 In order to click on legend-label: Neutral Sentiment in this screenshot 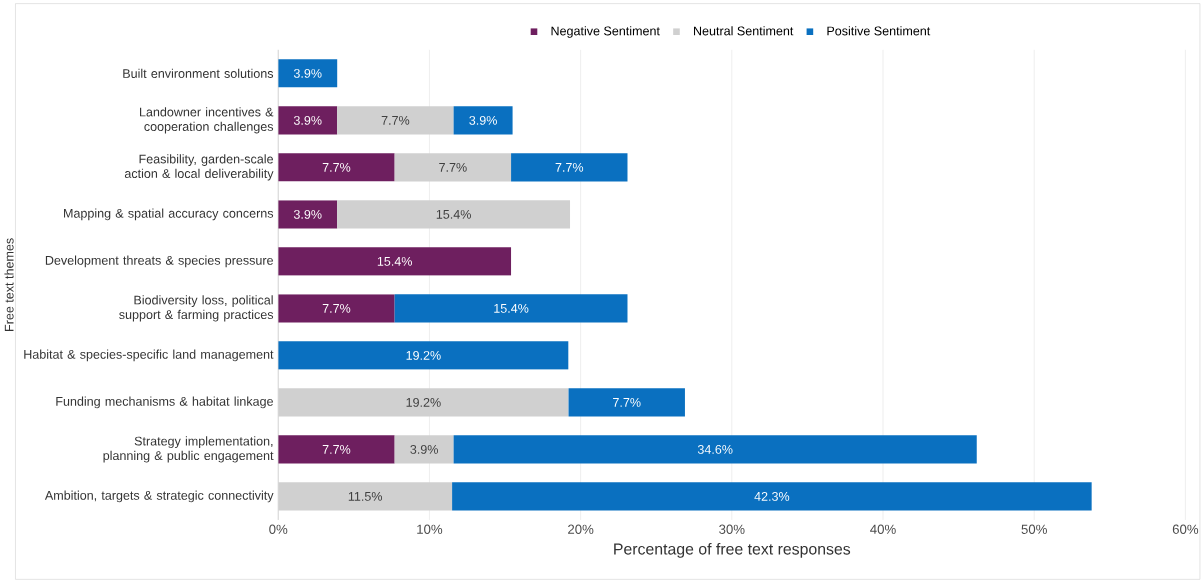, I will do `click(744, 31)`.